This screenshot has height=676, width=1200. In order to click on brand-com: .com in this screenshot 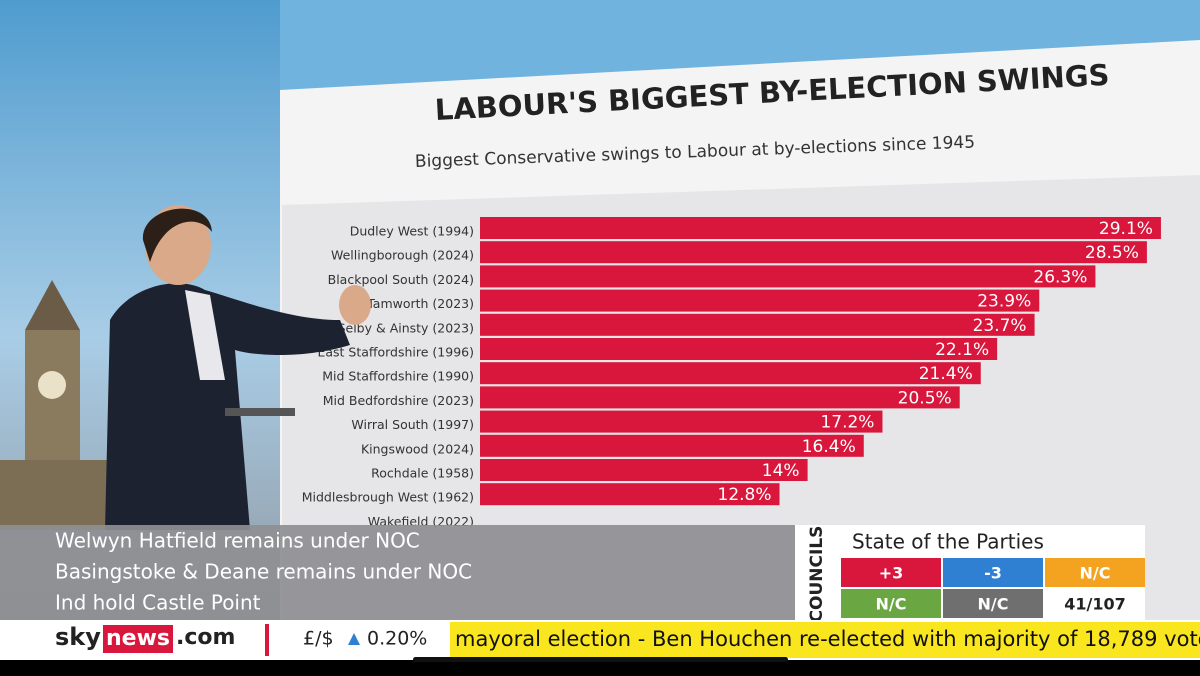, I will do `click(205, 637)`.